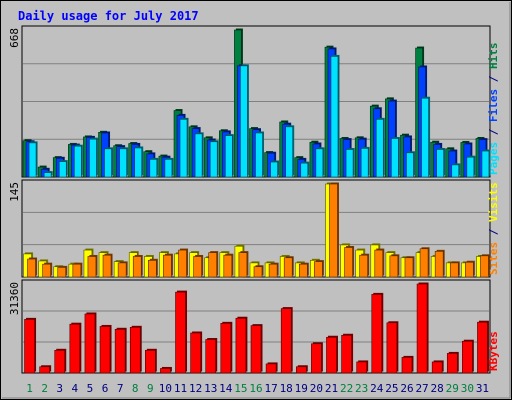  Describe the element at coordinates (493, 105) in the screenshot. I see `legend-entry: Files` at that location.